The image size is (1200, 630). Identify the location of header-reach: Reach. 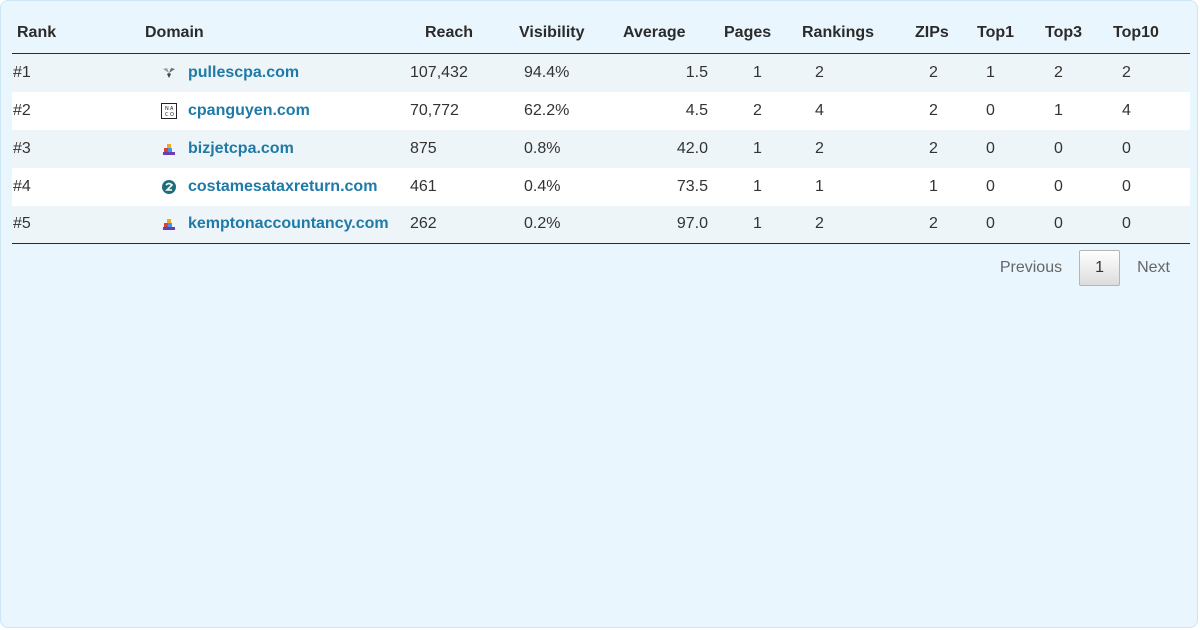
(463, 33).